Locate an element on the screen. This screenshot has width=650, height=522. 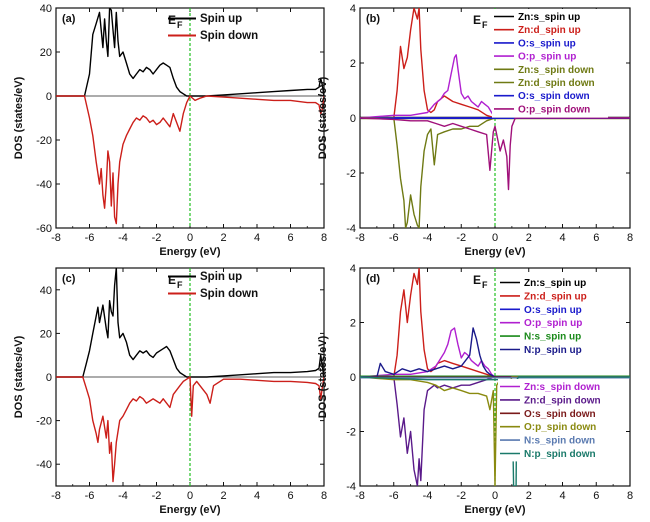
panel-label: (d) is located at coordinates (373, 279).